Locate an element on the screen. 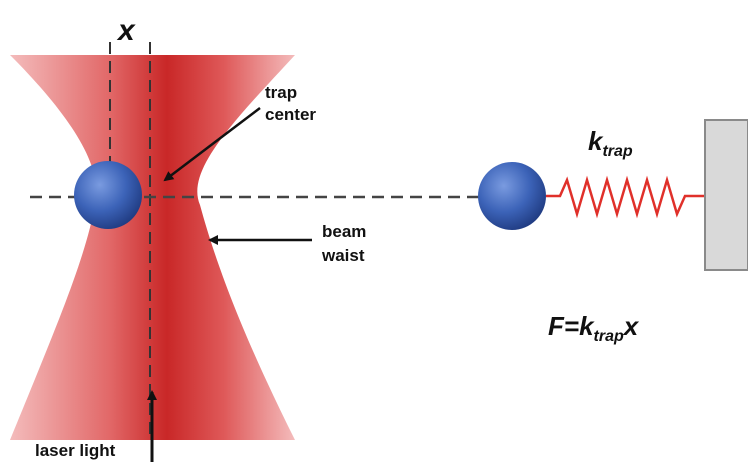 This screenshot has width=748, height=465. beam-waist-label-line1: beam is located at coordinates (344, 231).